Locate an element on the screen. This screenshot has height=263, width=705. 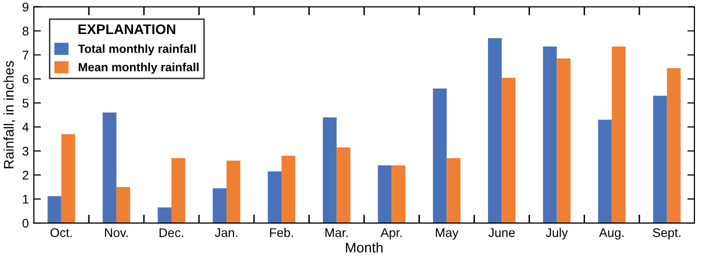
x-tick-label: June is located at coordinates (501, 233).